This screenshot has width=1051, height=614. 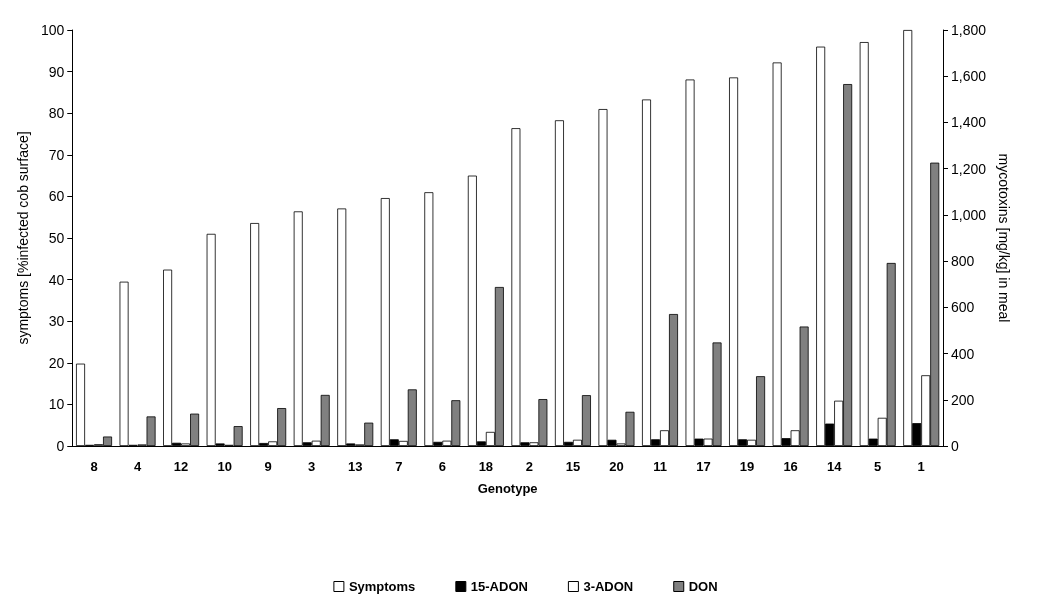 What do you see at coordinates (60, 446) in the screenshot?
I see `y-tick-label: 0` at bounding box center [60, 446].